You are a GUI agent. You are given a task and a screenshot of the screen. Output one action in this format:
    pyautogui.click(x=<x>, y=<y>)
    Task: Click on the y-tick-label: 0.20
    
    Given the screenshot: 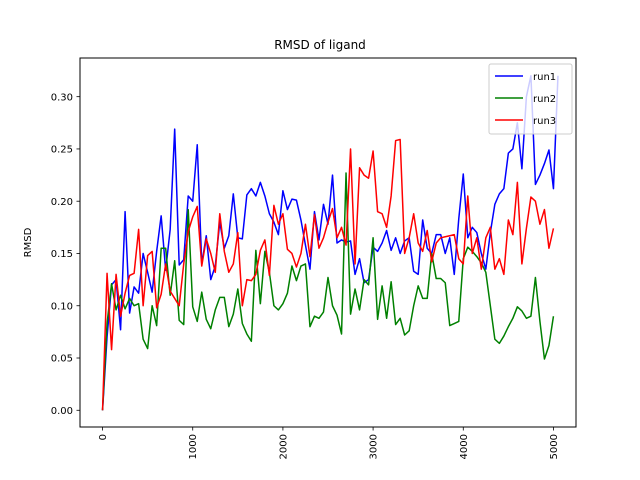 What is the action you would take?
    pyautogui.click(x=62, y=202)
    